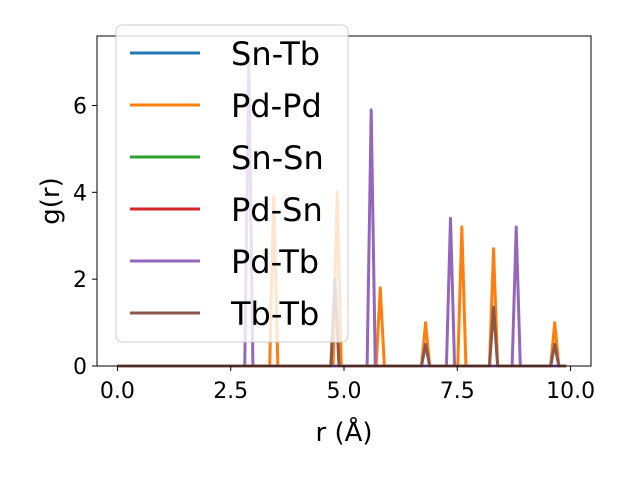 The height and width of the screenshot is (480, 640). What do you see at coordinates (80, 106) in the screenshot?
I see `y-tick-label: 6` at bounding box center [80, 106].